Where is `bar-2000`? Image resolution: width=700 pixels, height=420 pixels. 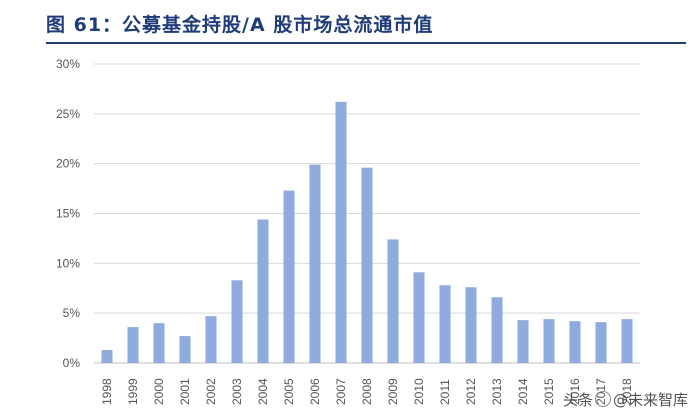 bar-2000 is located at coordinates (159, 343).